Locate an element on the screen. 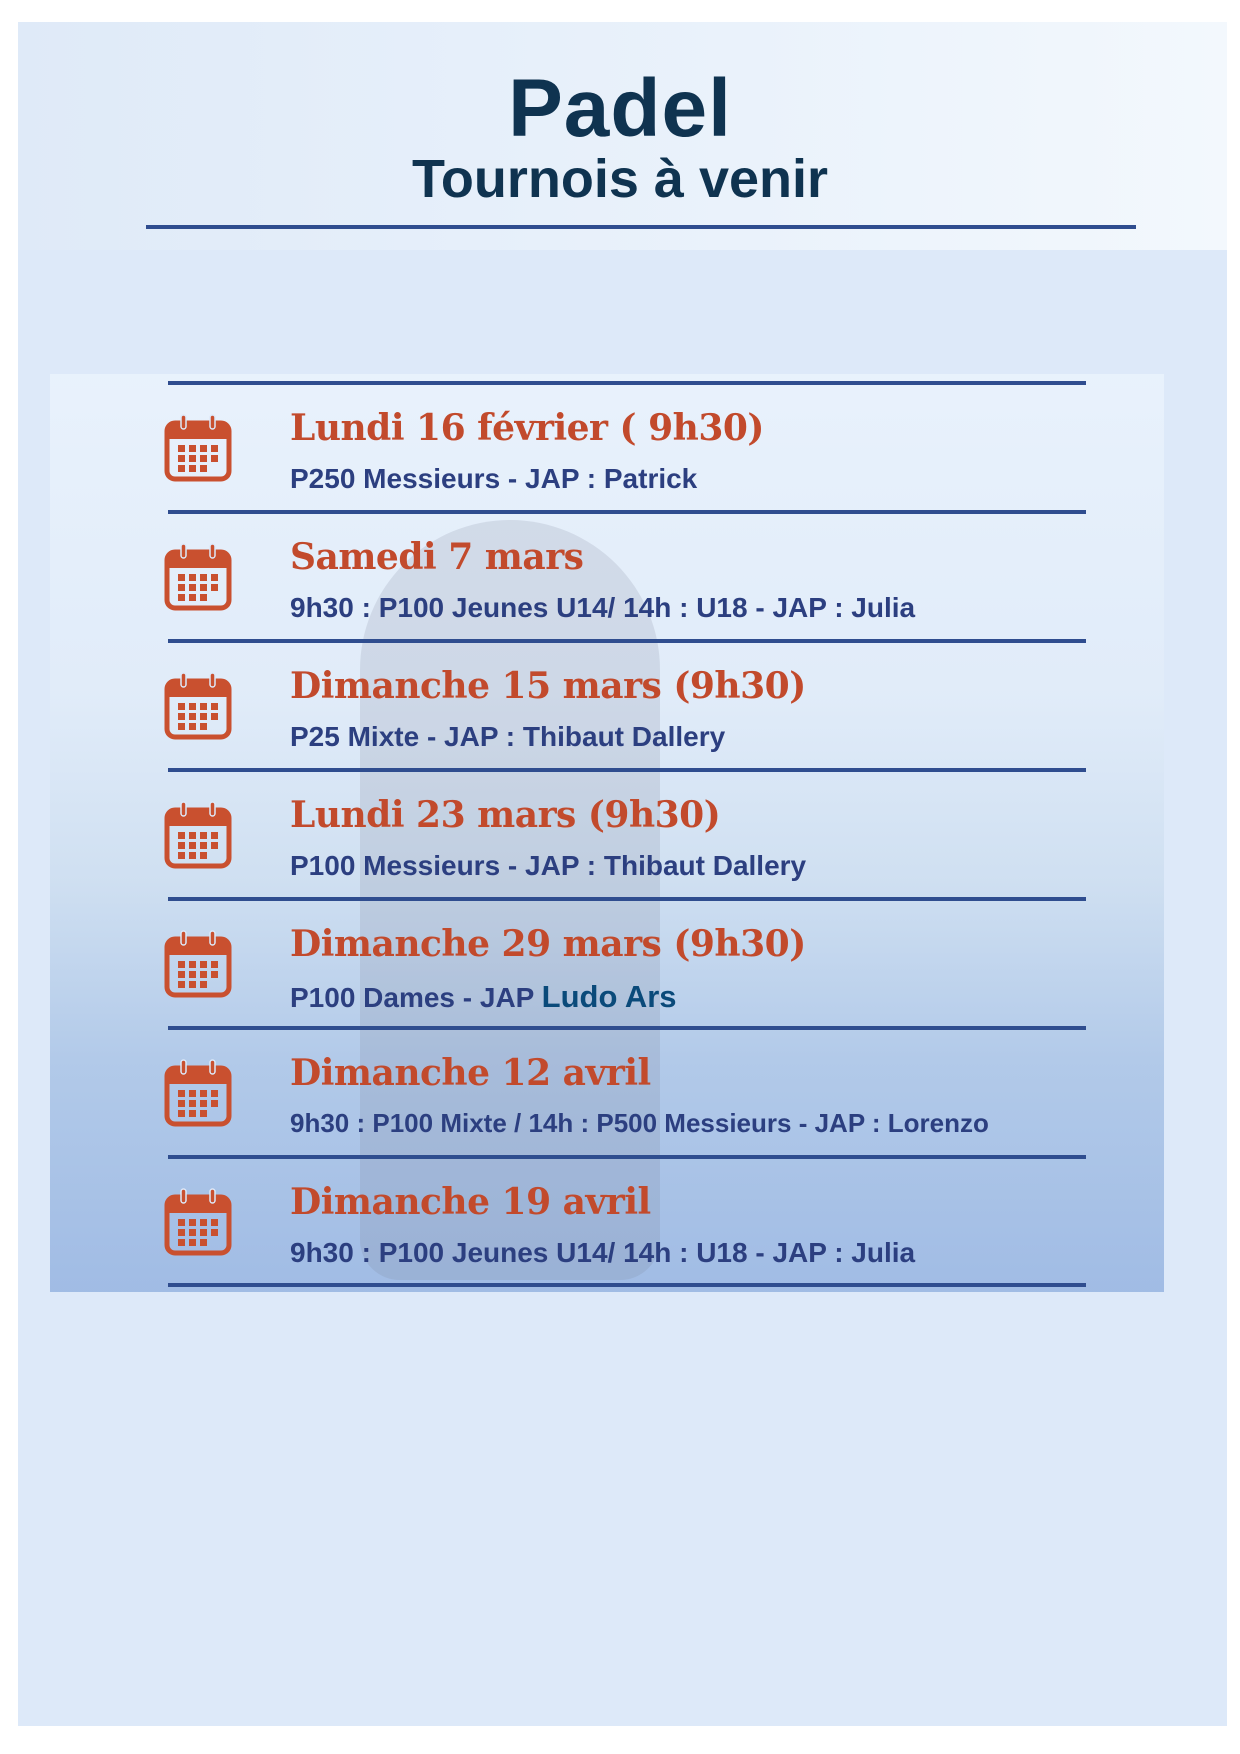  page-subtitle: Tournois à venir is located at coordinates (620, 179).